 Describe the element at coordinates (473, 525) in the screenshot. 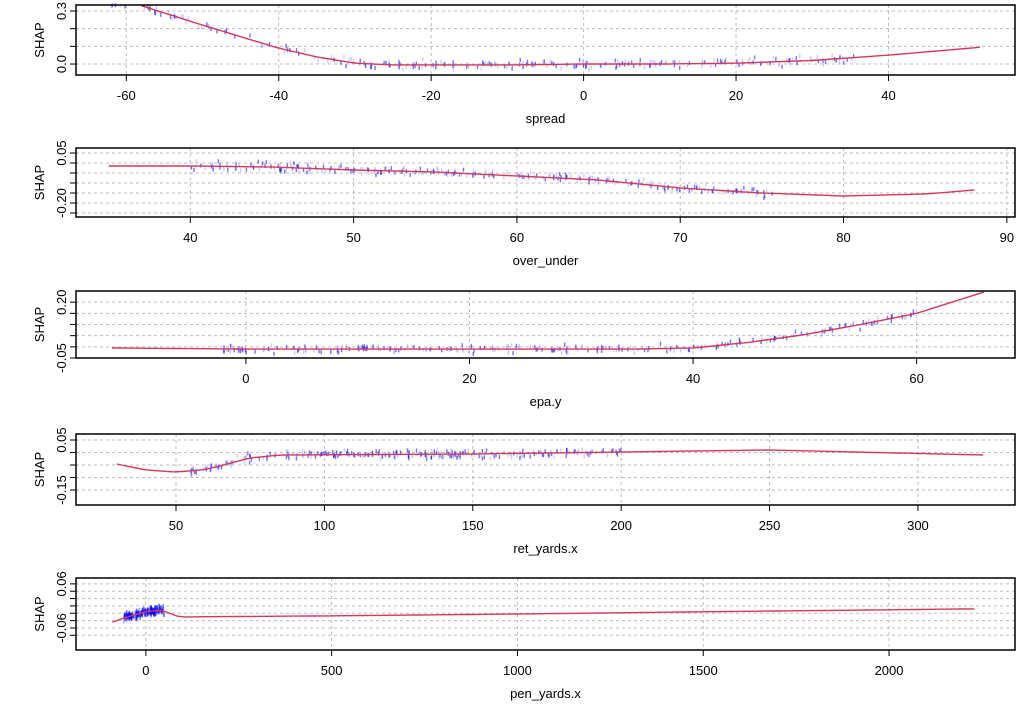

I see `x-tick-label: 150` at that location.